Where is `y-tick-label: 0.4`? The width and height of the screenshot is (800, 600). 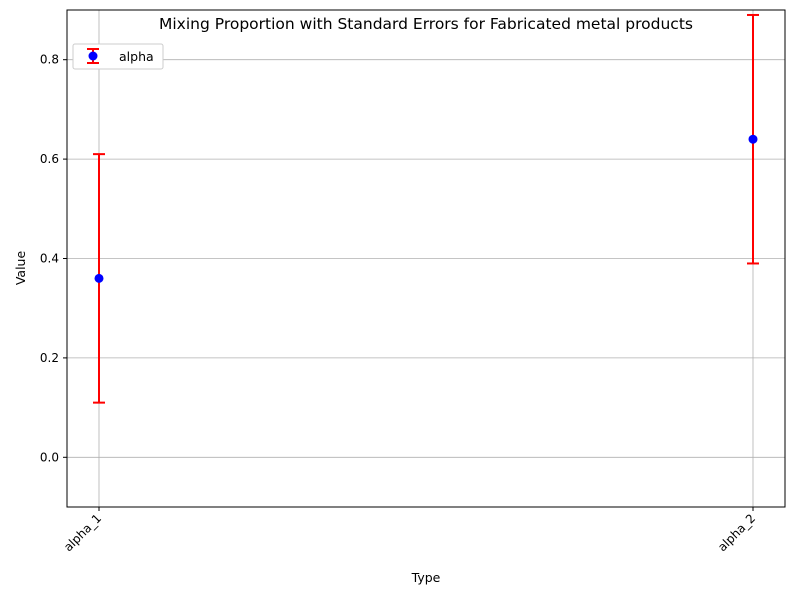 y-tick-label: 0.4 is located at coordinates (49, 259).